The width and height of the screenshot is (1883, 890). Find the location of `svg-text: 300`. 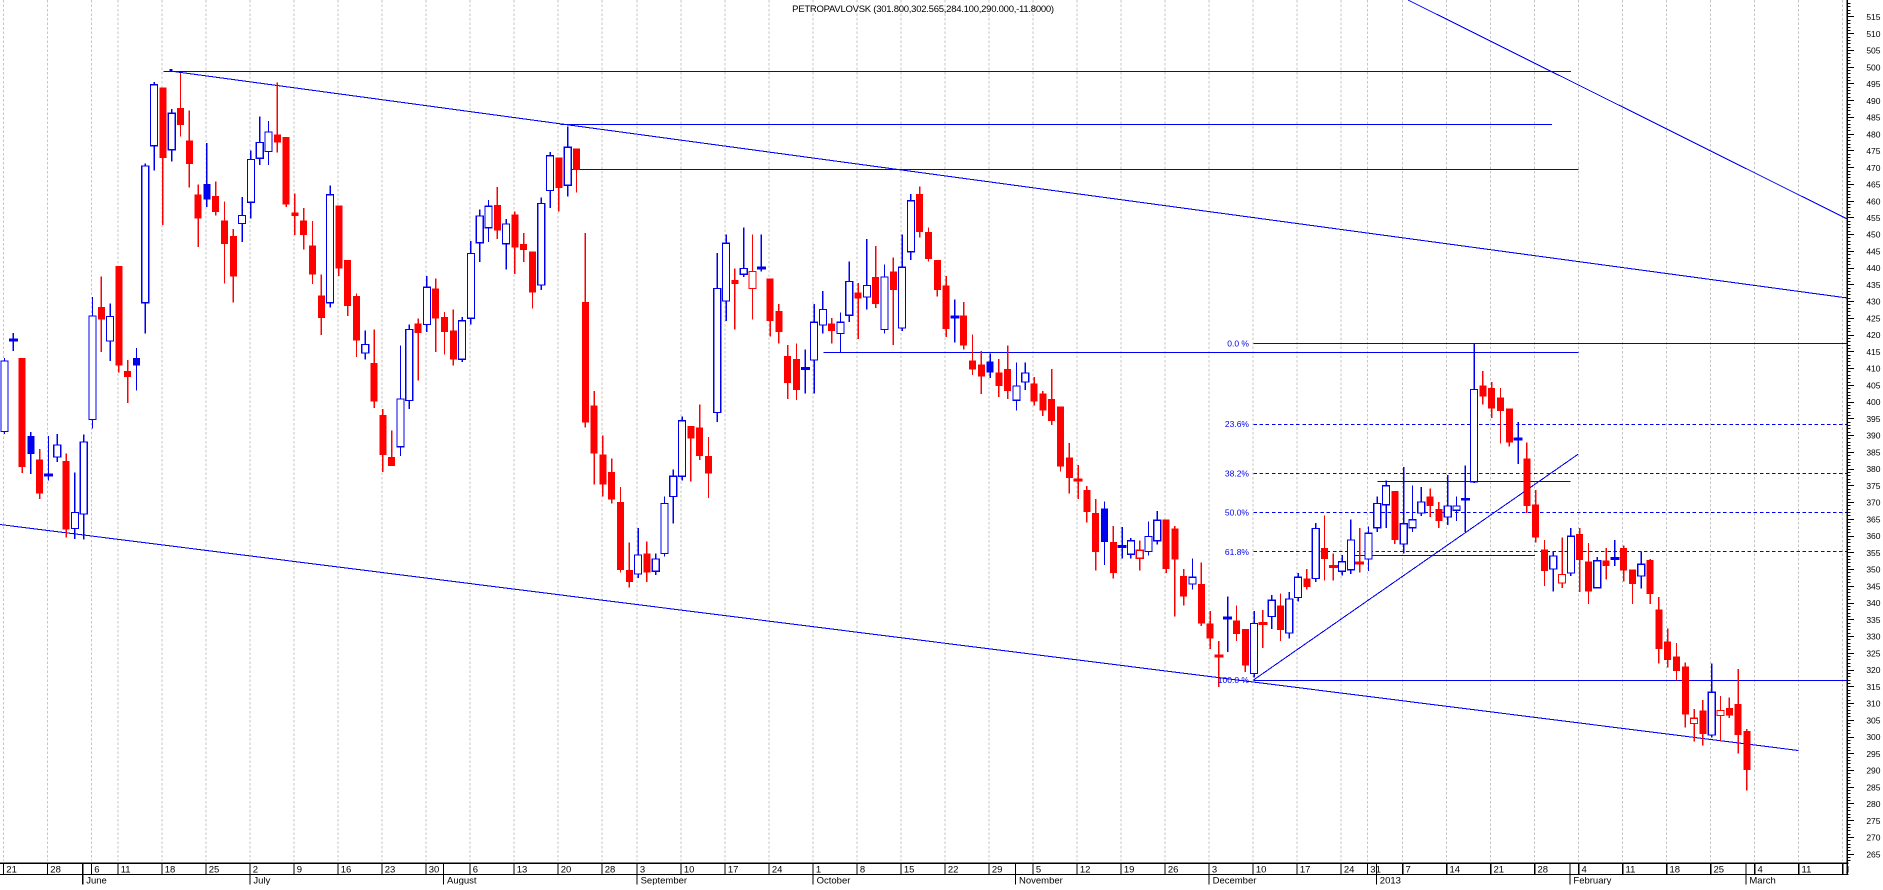

svg-text: 300 is located at coordinates (1873, 737).